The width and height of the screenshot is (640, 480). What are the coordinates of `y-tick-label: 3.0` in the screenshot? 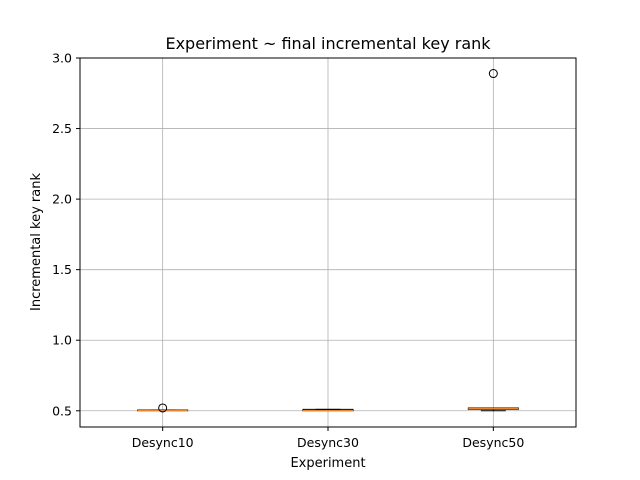 It's located at (62, 58).